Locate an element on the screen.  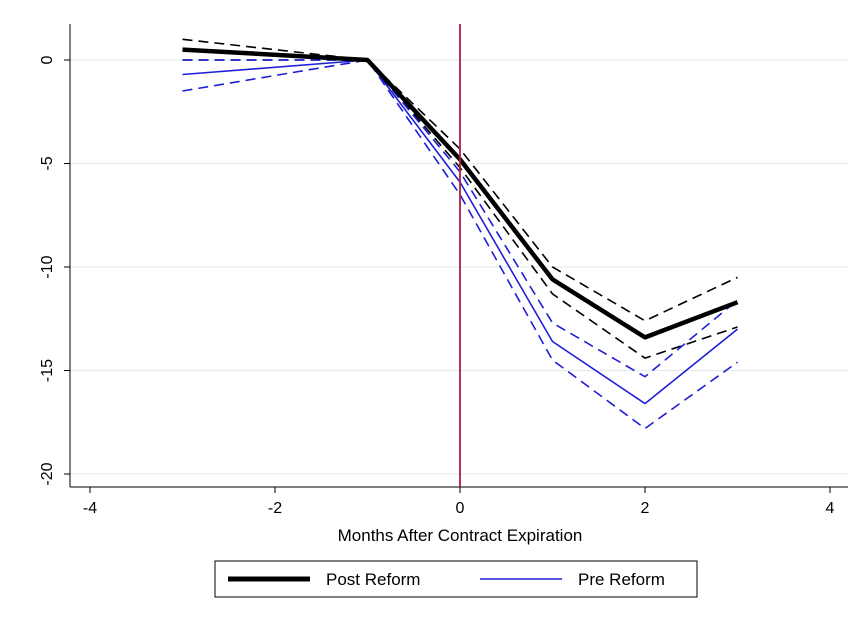
x-tick-label: -4 is located at coordinates (90, 508).